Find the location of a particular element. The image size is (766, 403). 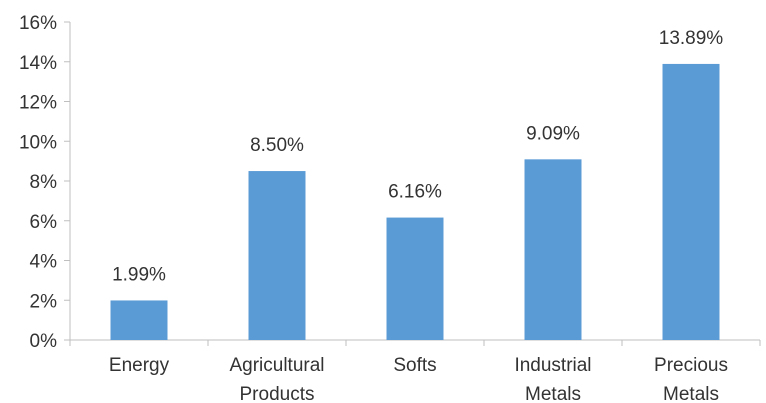

y-tick-label: 12% is located at coordinates (38, 103).